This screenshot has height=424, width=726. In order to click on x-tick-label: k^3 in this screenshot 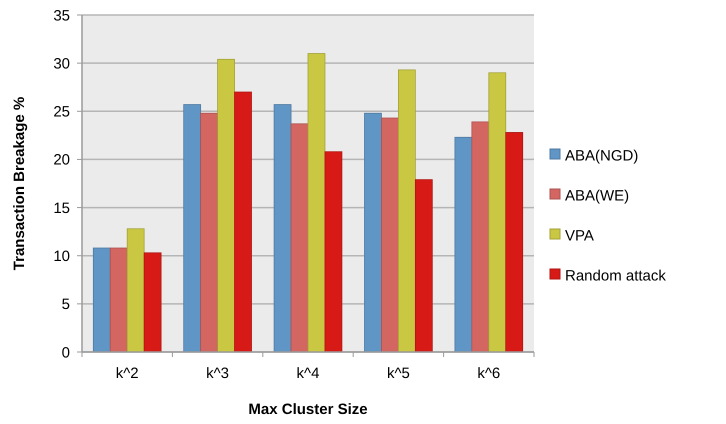, I will do `click(218, 373)`.